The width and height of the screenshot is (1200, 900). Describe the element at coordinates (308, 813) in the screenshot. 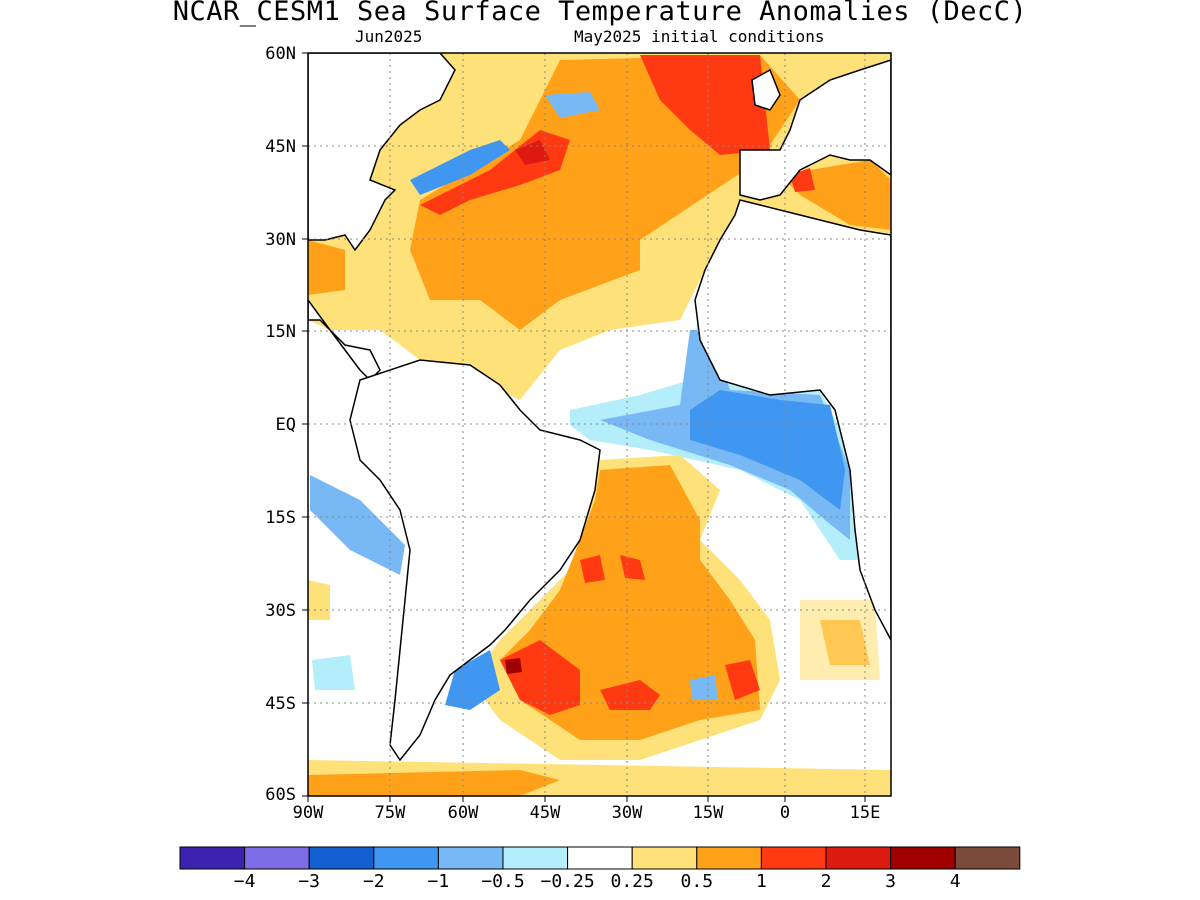

I see `lon-label: 90W` at that location.